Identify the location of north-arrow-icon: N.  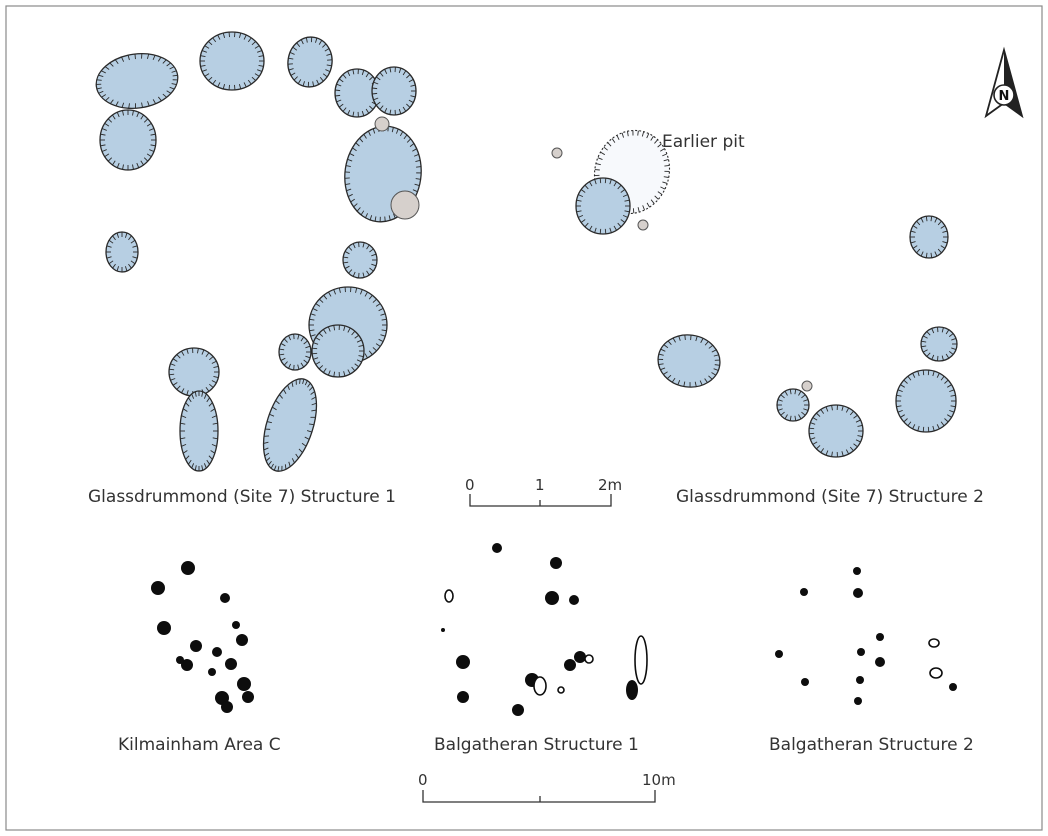
(1004, 82).